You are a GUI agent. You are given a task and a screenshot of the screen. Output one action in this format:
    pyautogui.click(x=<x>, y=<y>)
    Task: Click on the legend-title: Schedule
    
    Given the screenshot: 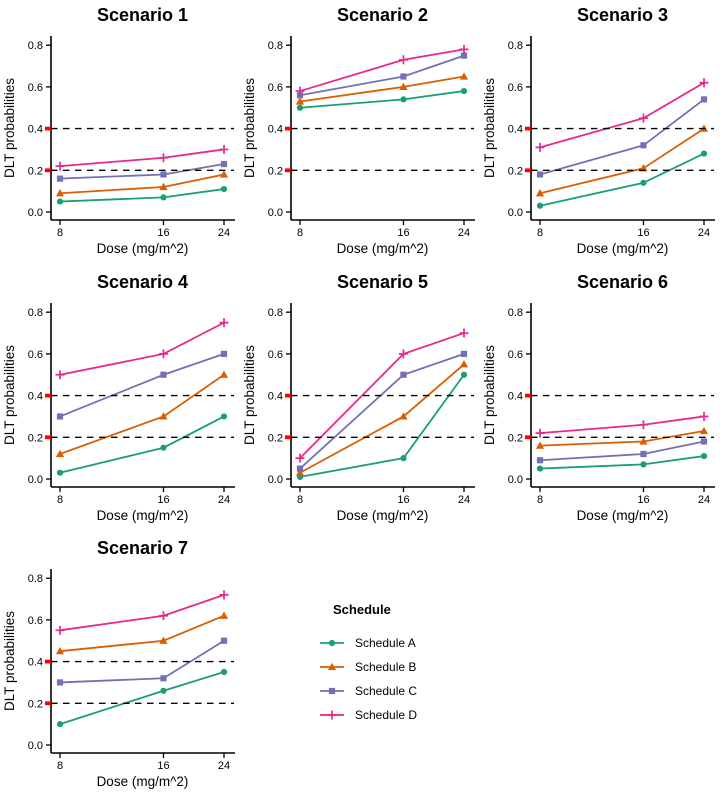 What is the action you would take?
    pyautogui.click(x=362, y=609)
    